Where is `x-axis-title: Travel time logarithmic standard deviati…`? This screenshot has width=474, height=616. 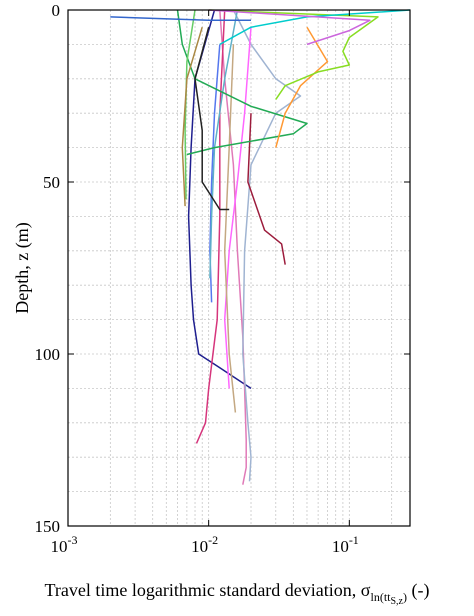 x-axis-title: Travel time logarithmic standard deviati… is located at coordinates (237, 593).